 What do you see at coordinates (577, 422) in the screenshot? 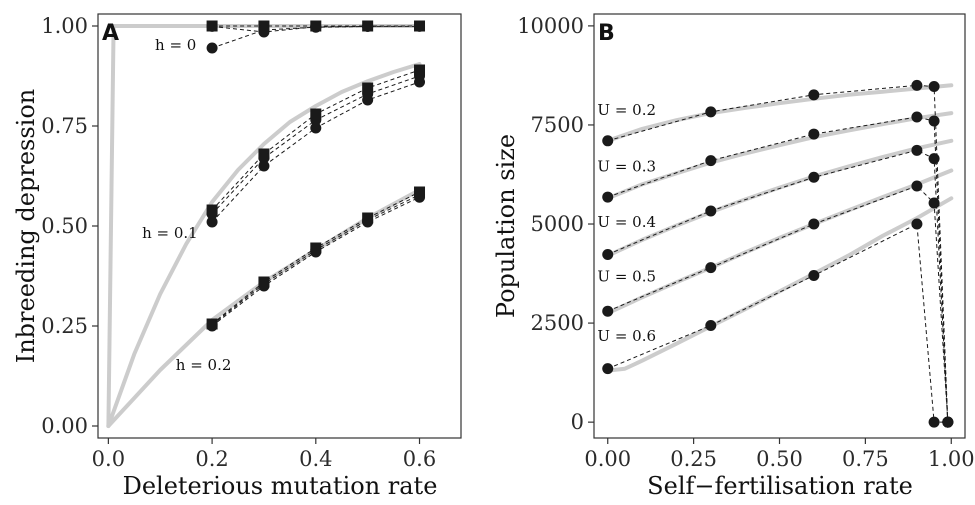
I see `panel-b-y-tick-label: 0` at bounding box center [577, 422].